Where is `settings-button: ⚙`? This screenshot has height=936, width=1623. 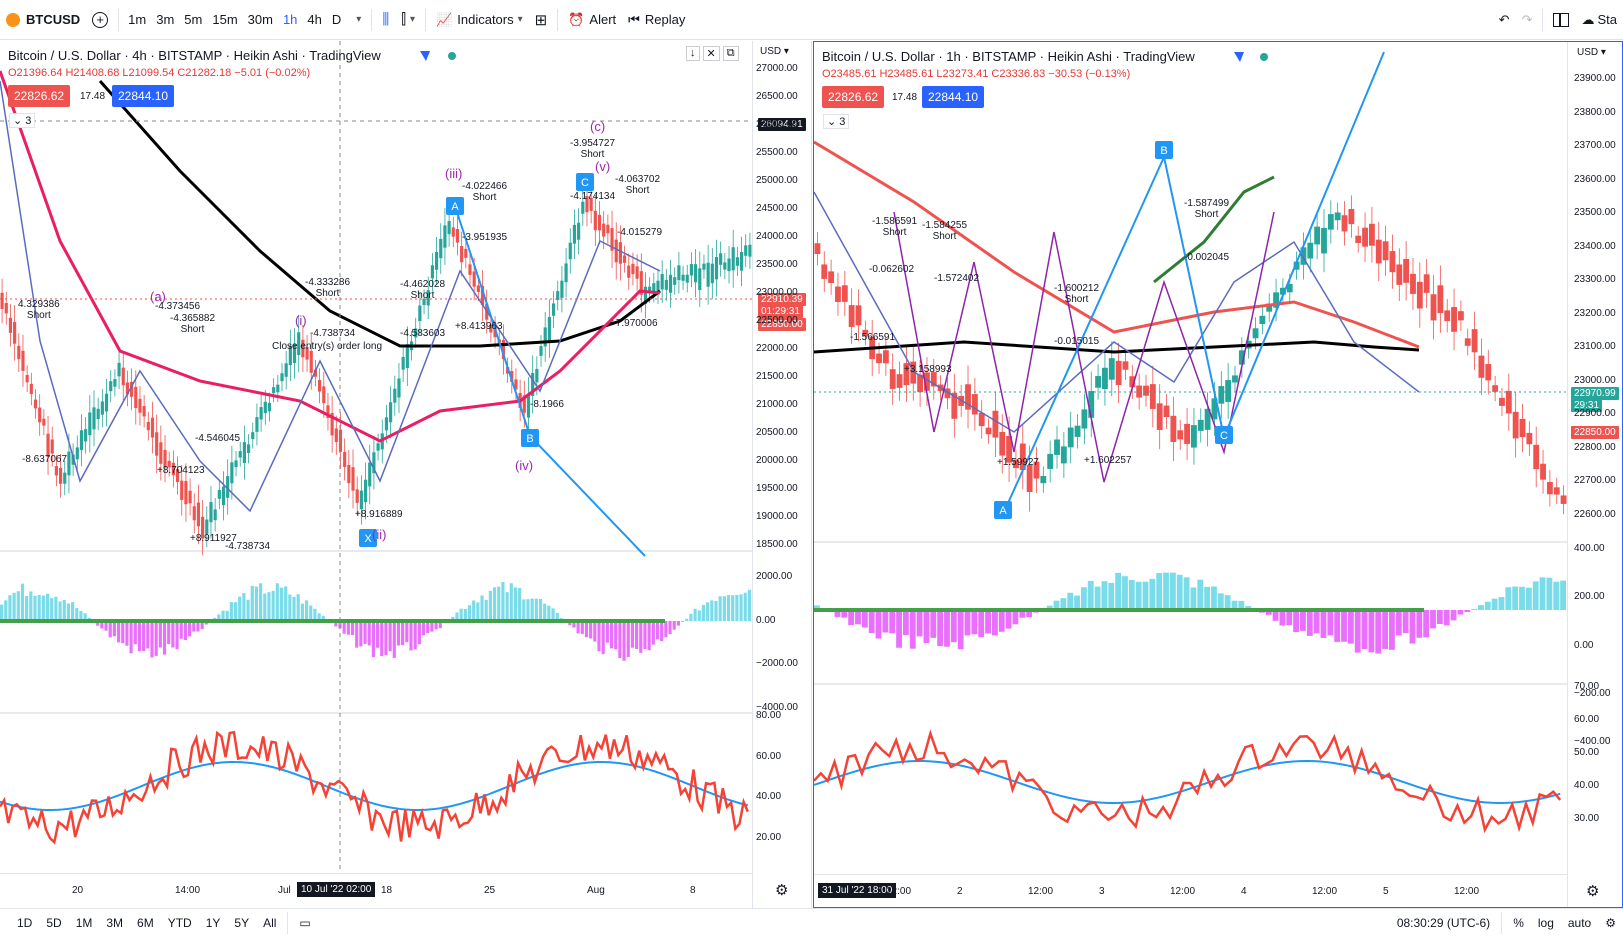 settings-button: ⚙ is located at coordinates (1610, 923).